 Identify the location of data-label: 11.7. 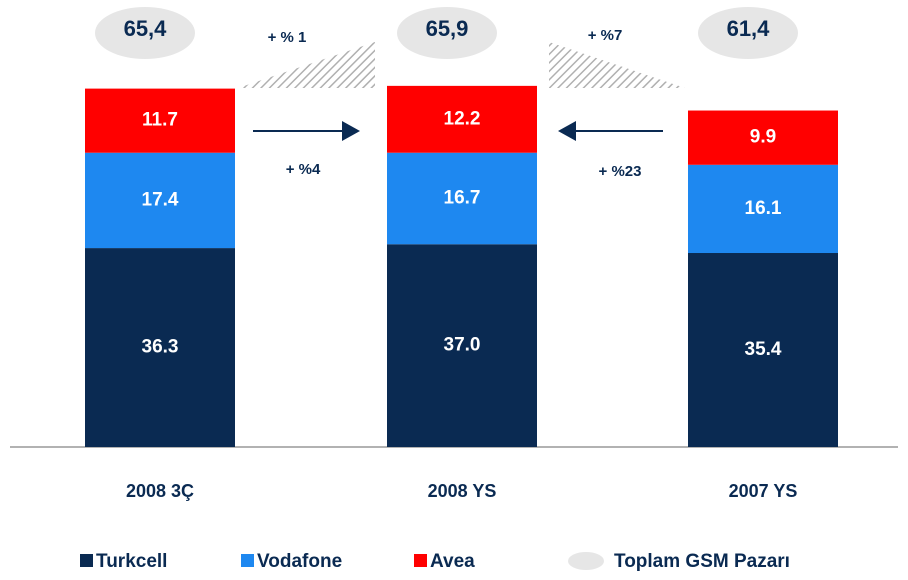
(160, 120).